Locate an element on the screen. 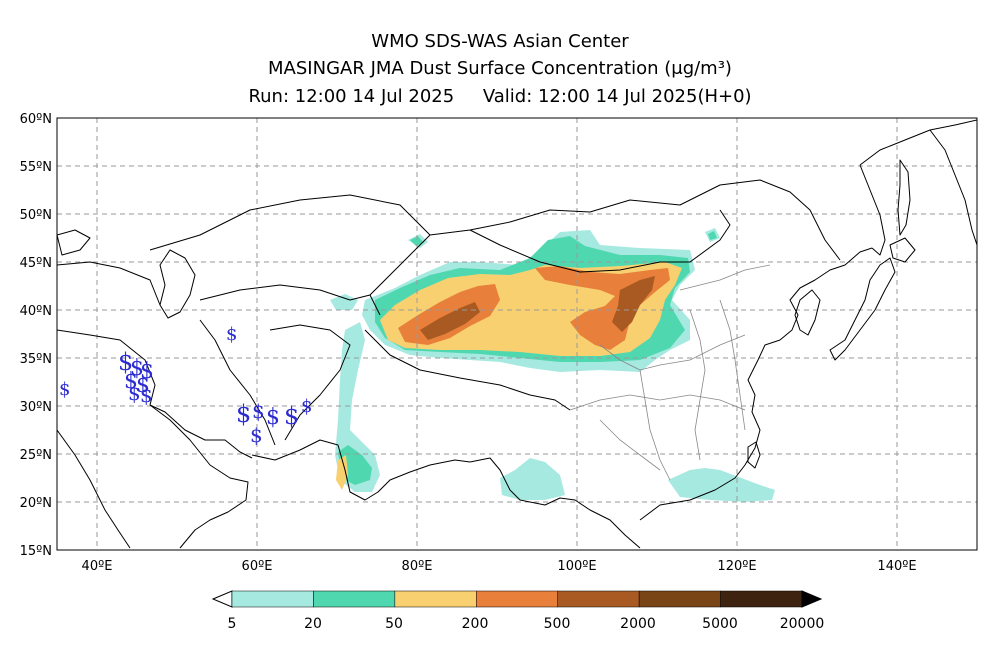 The height and width of the screenshot is (666, 1000). coastline-bay-of-bengal is located at coordinates (555, 503).